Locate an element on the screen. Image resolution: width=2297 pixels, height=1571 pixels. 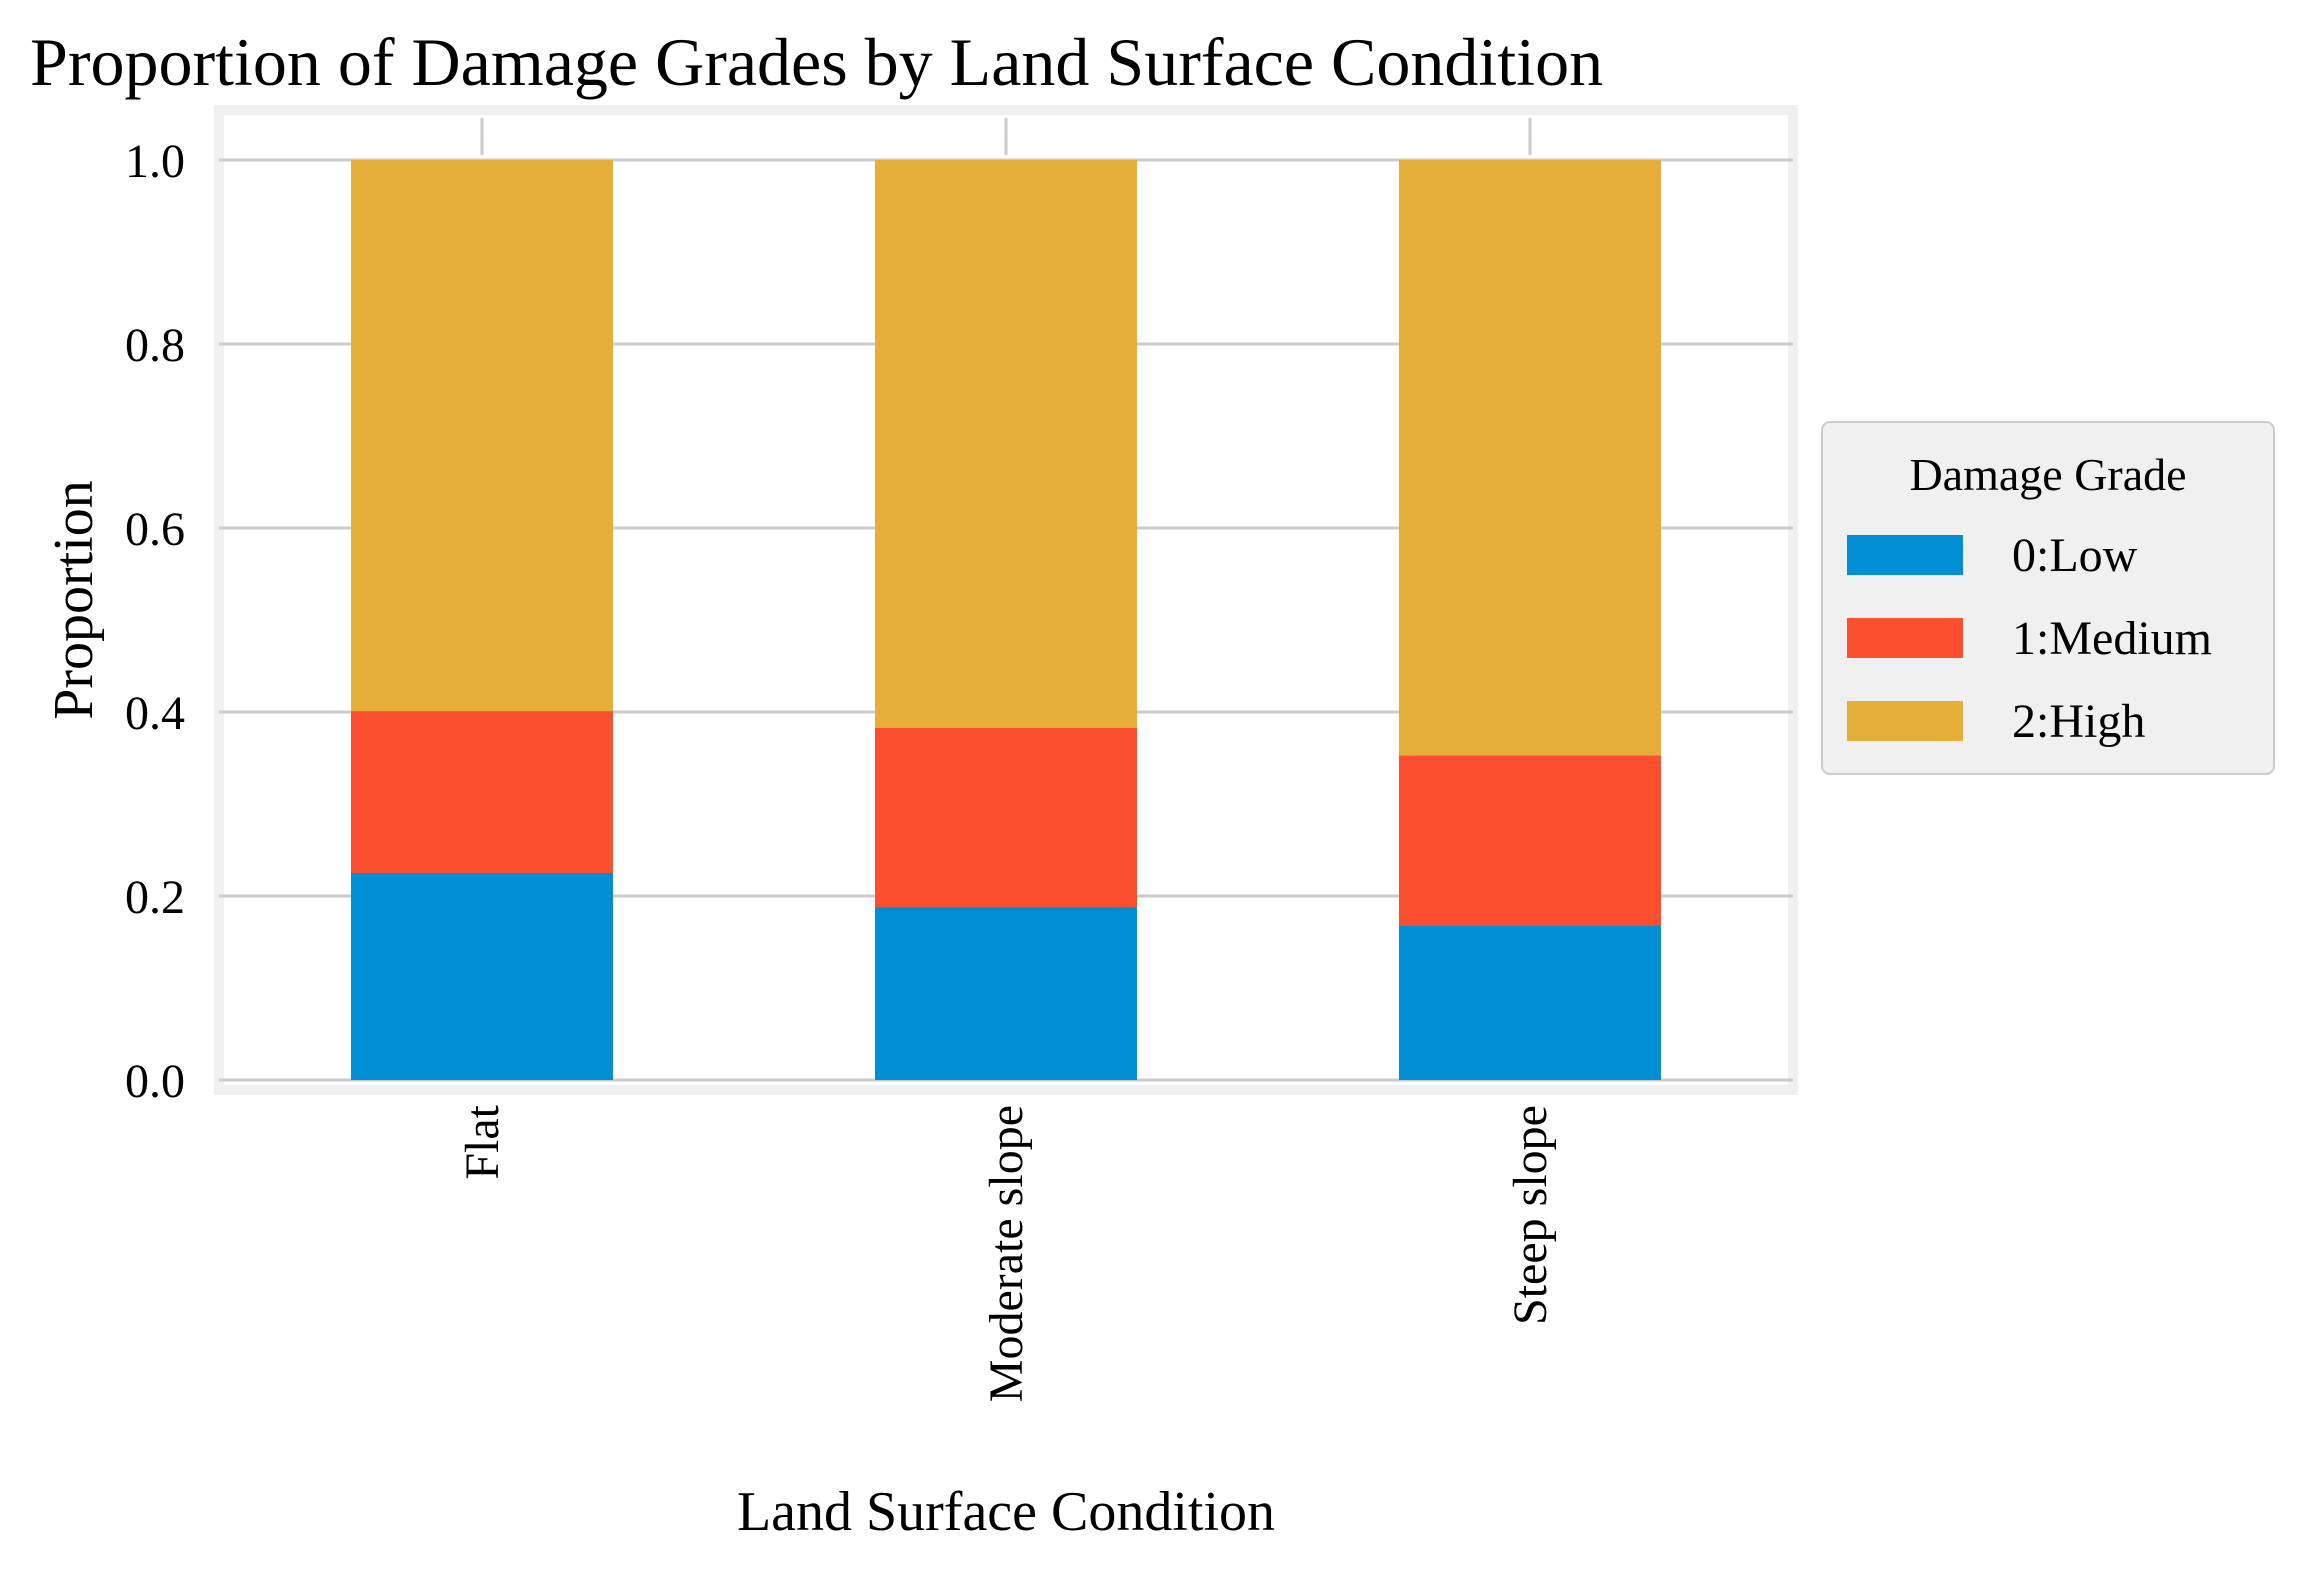
legend-label: 1:Medium is located at coordinates (2112, 638).